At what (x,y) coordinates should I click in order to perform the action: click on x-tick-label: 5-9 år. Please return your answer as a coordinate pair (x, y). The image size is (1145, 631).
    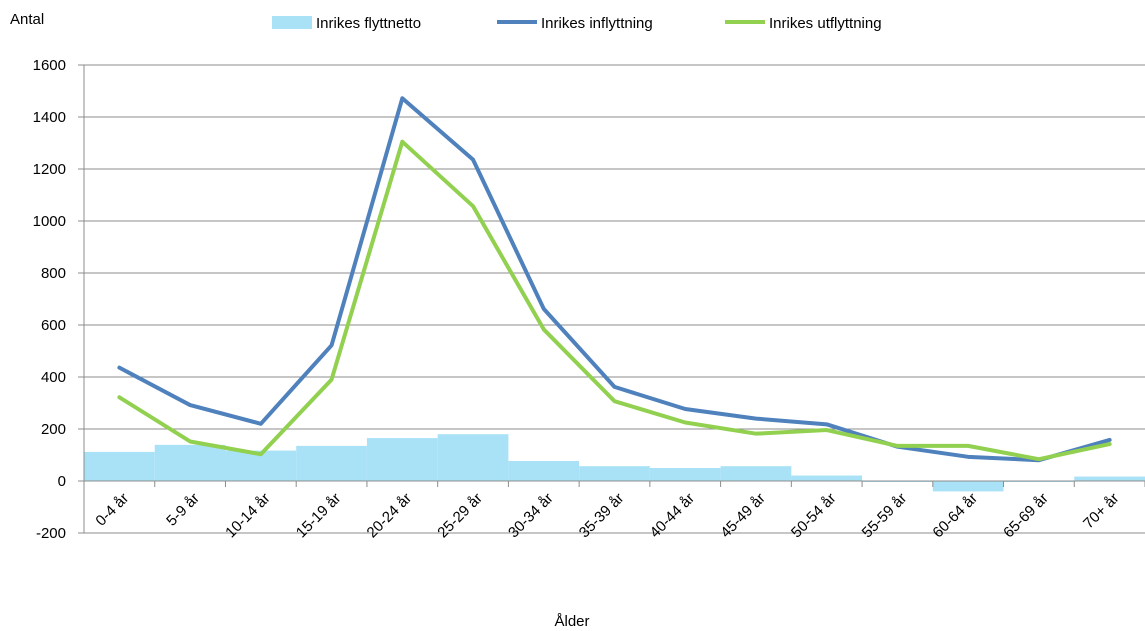
    Looking at the image, I should click on (183, 510).